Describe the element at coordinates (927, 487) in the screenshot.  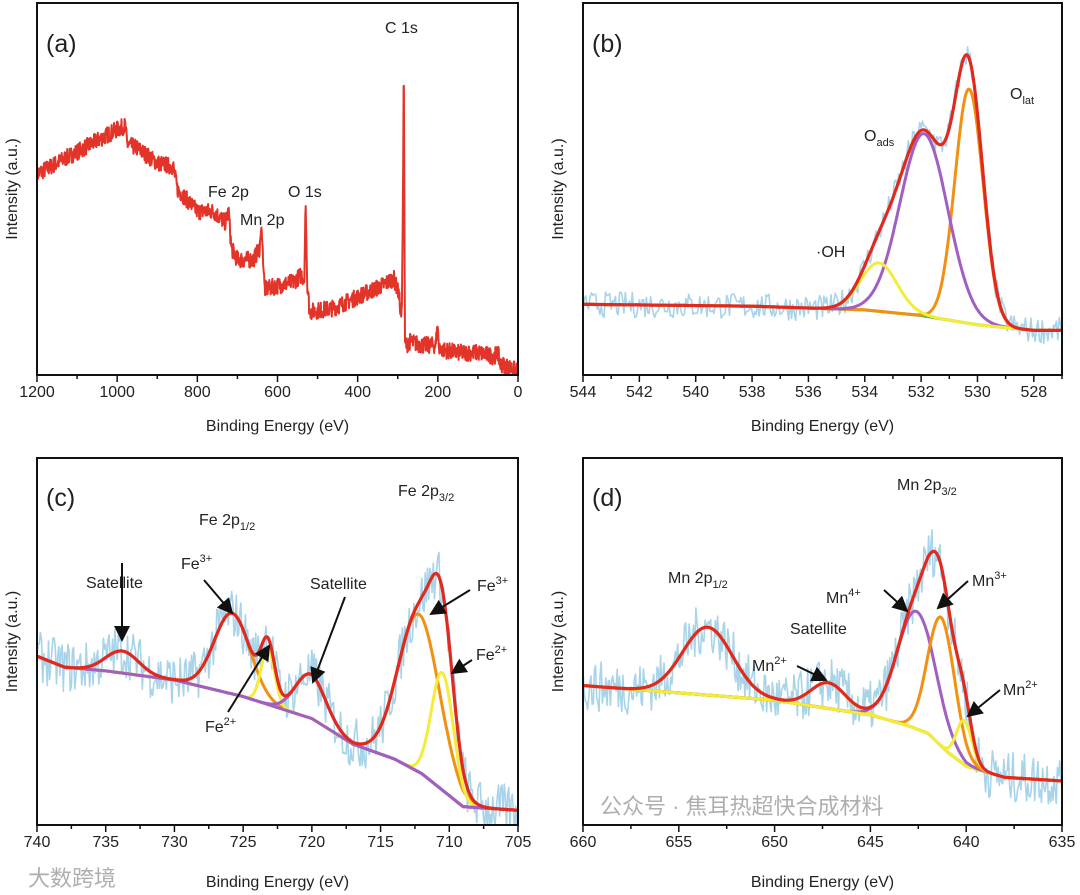
I see `annotation-mn2p32: Mn 2p3/2` at that location.